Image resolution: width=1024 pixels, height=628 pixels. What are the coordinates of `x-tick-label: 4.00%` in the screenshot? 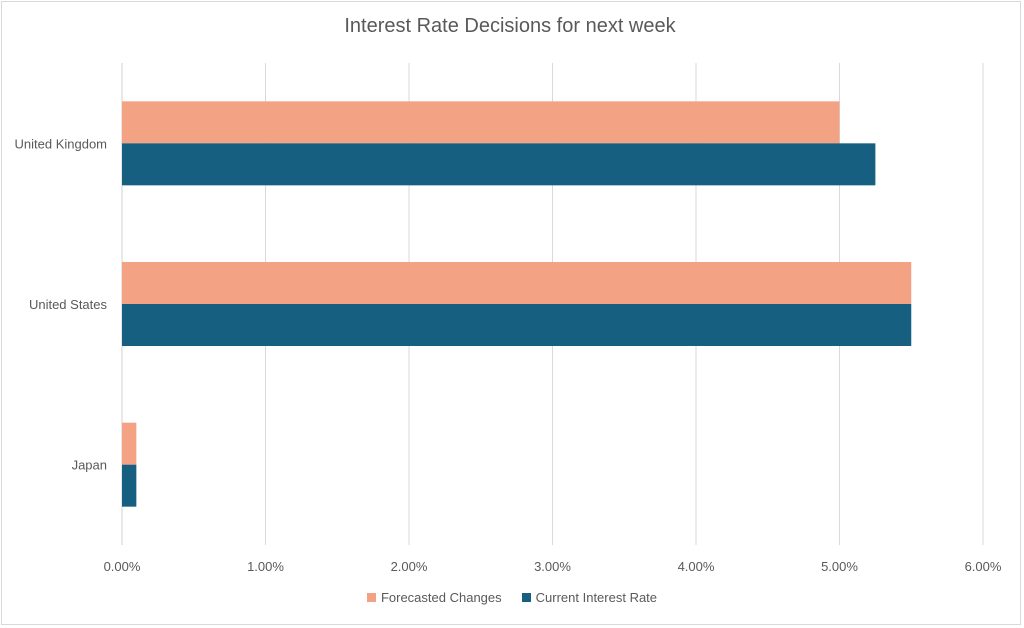 It's located at (696, 566).